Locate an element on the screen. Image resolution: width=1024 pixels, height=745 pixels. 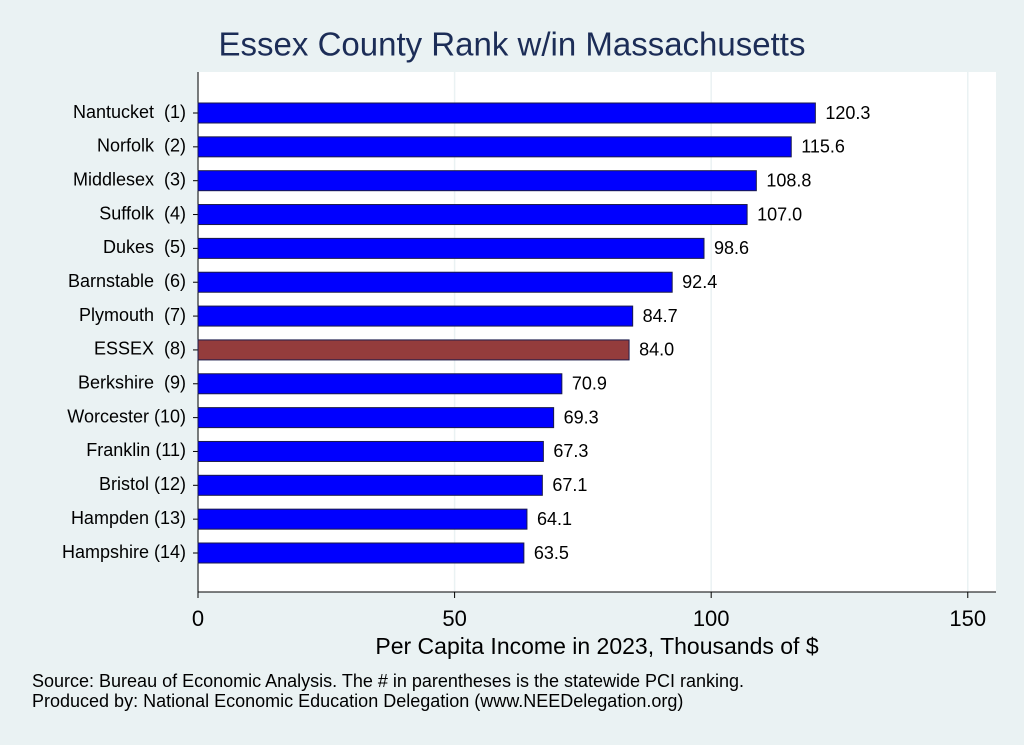
x-tick-label: 100 is located at coordinates (711, 618).